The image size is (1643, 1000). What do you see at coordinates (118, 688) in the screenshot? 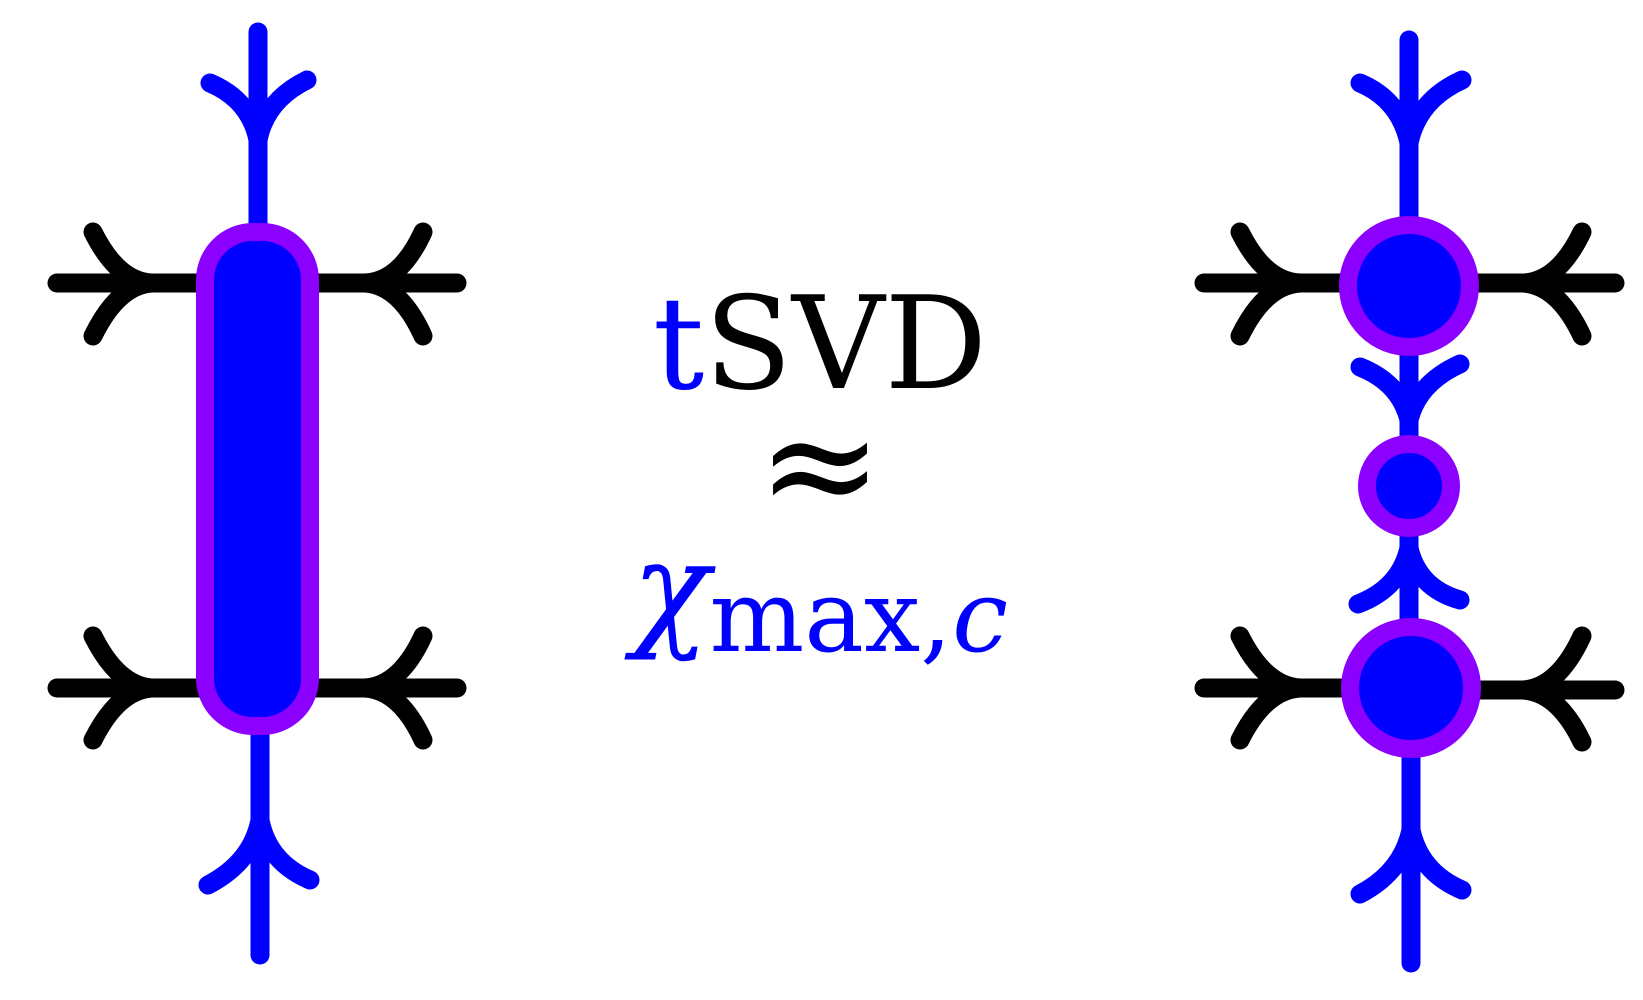
I see `left-lower-left-arrow-icon` at bounding box center [118, 688].